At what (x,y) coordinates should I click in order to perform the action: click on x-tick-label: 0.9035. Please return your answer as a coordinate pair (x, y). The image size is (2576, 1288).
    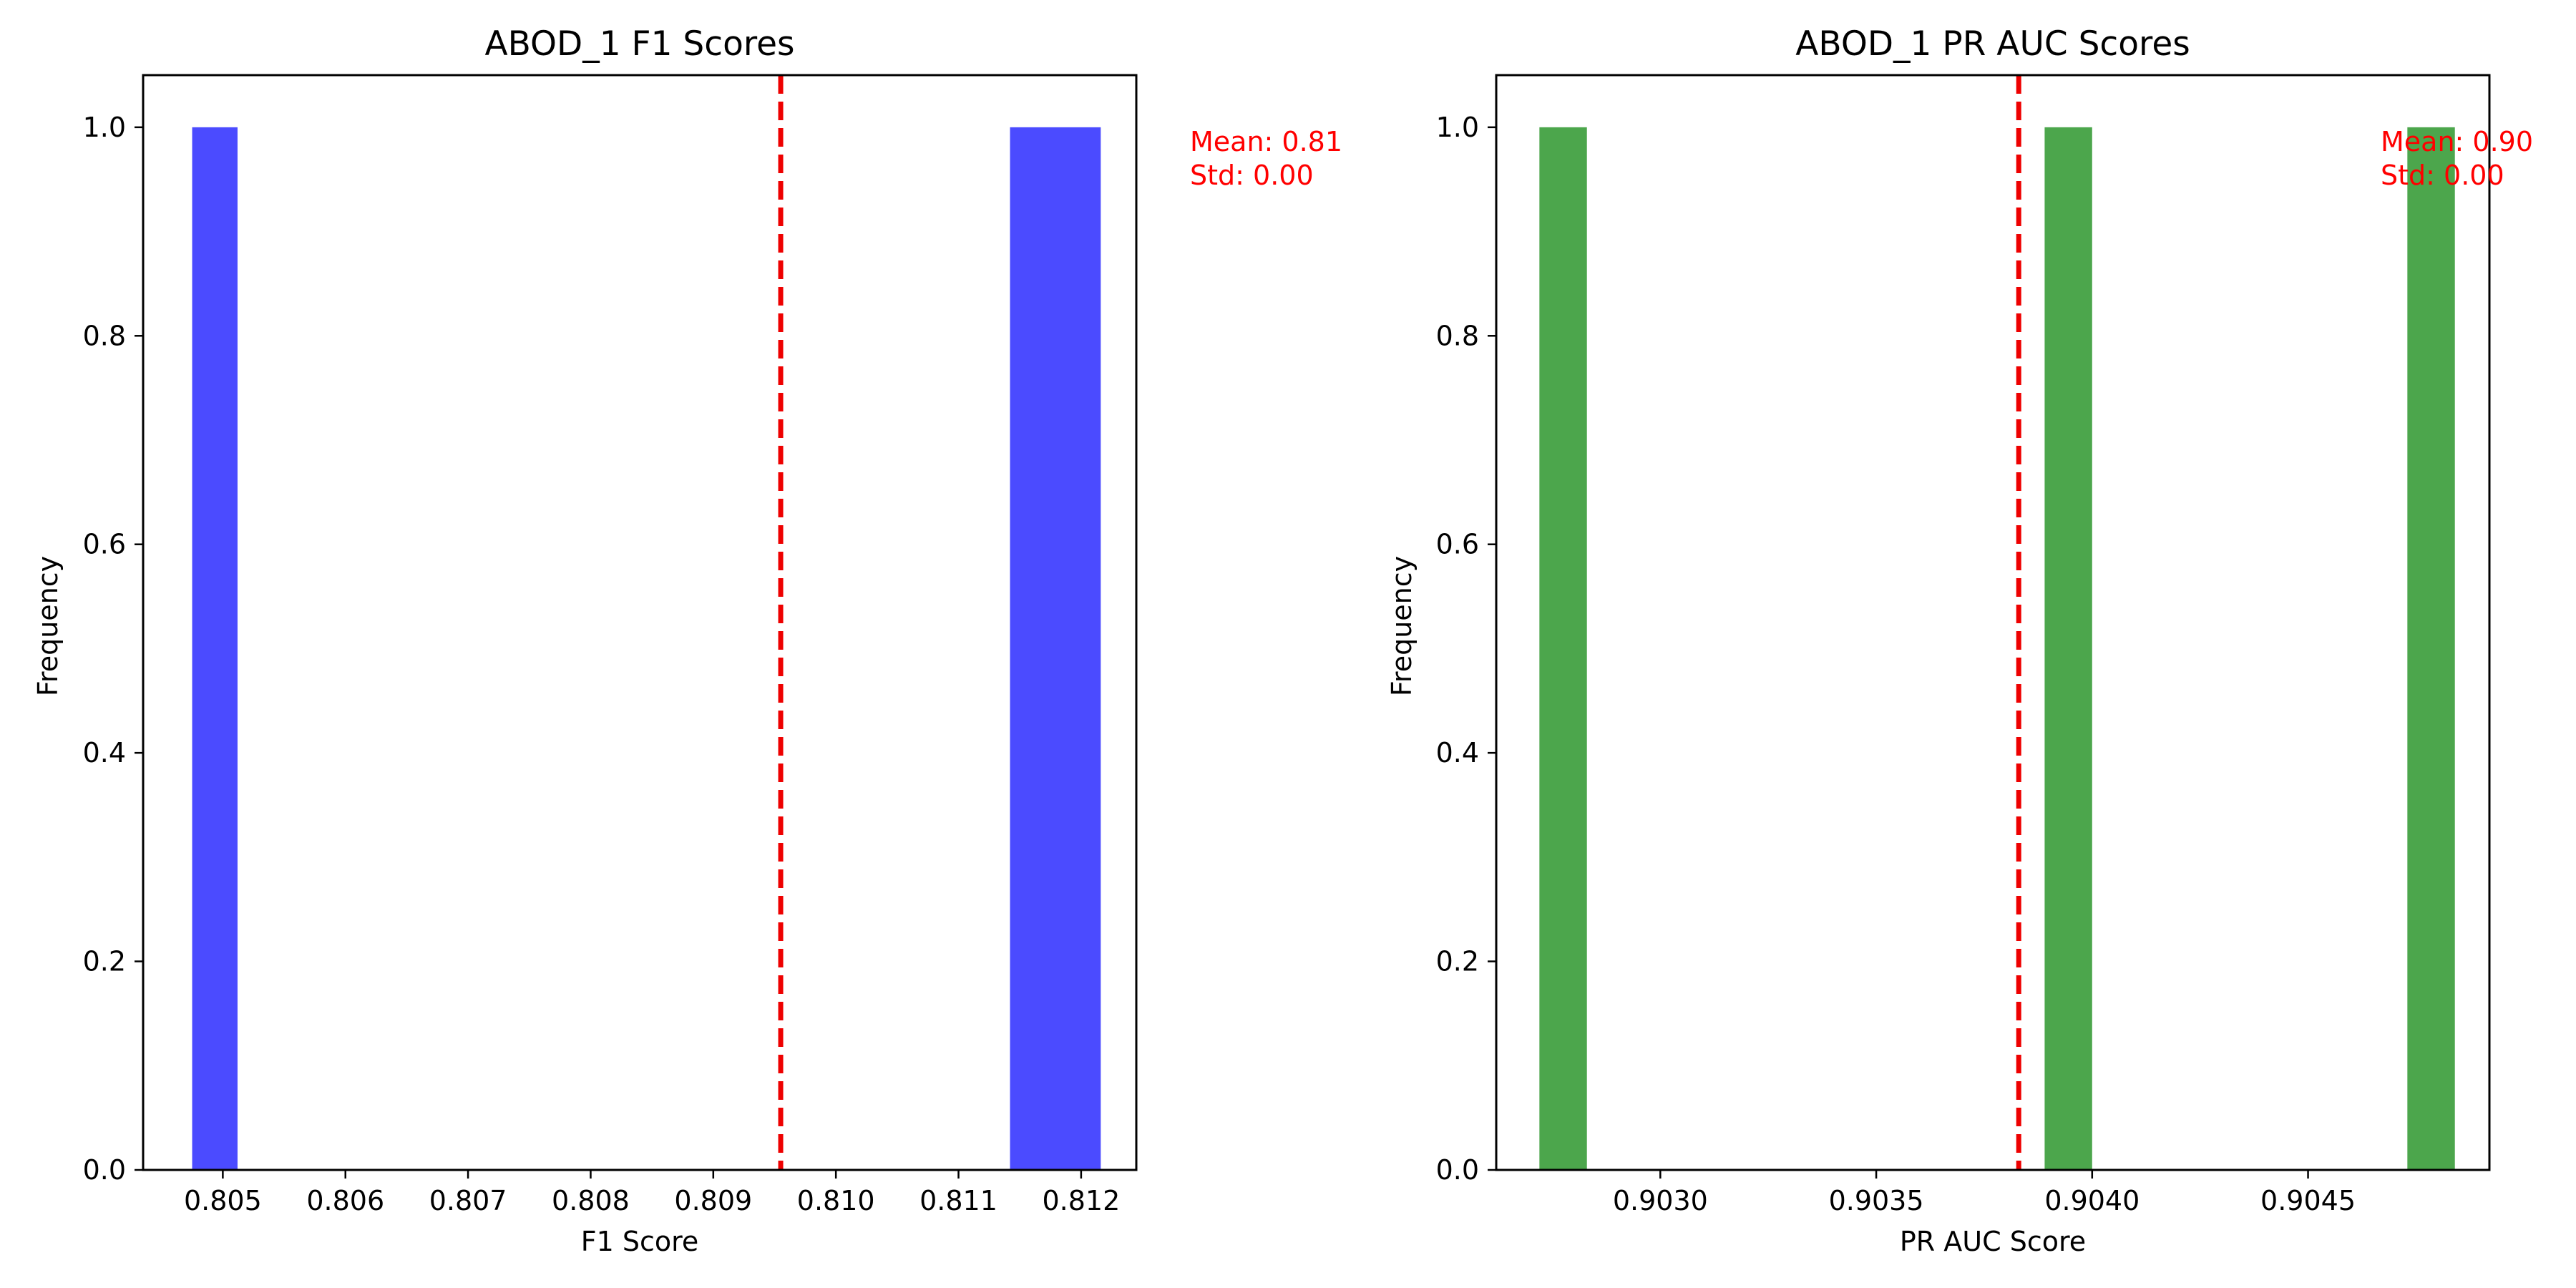
    Looking at the image, I should click on (1876, 1200).